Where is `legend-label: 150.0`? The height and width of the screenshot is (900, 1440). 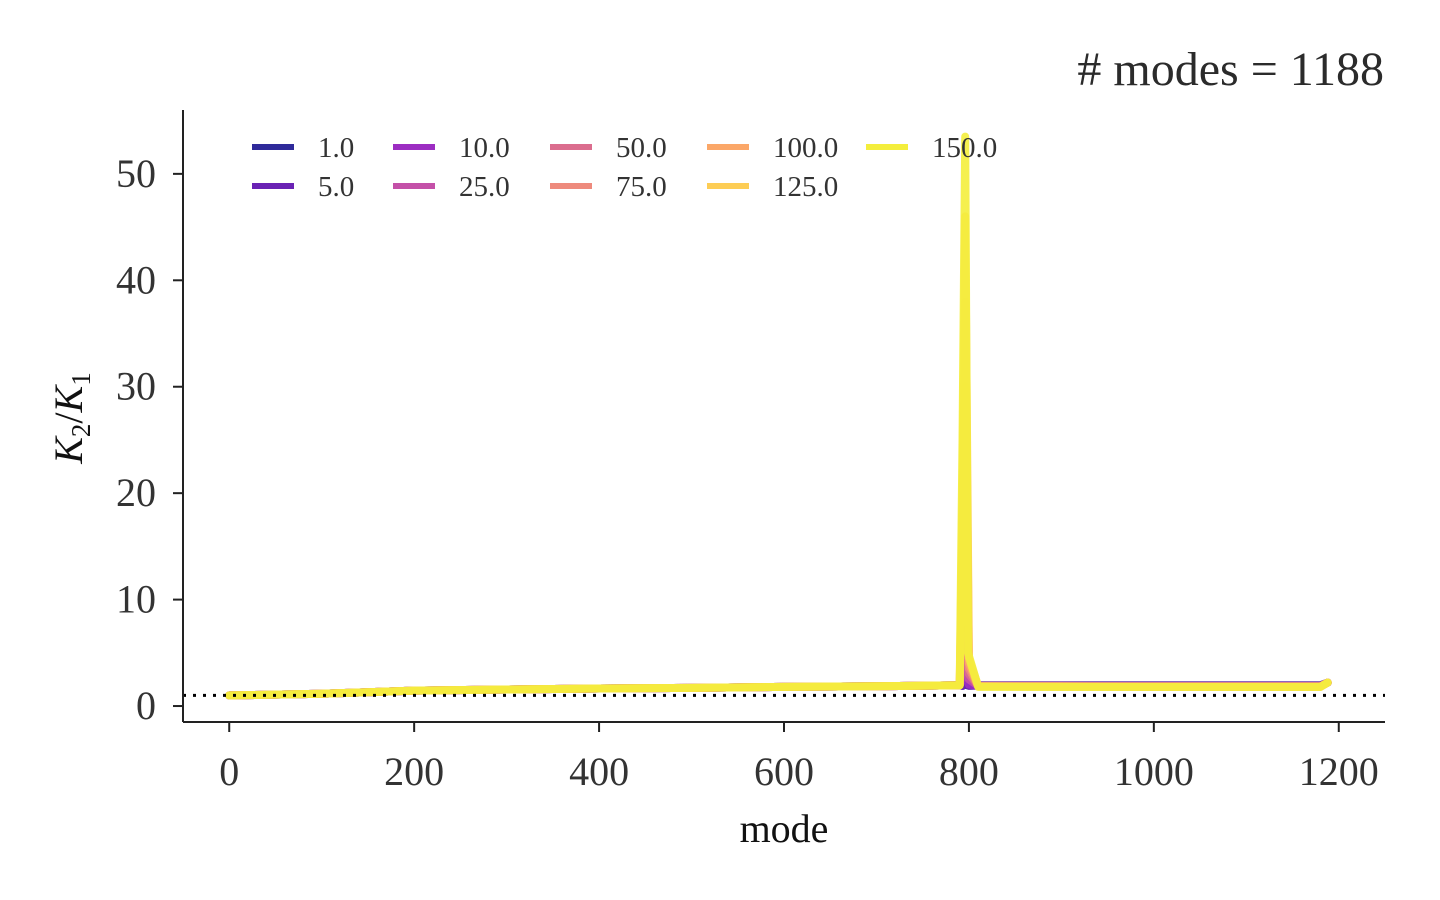 legend-label: 150.0 is located at coordinates (964, 148).